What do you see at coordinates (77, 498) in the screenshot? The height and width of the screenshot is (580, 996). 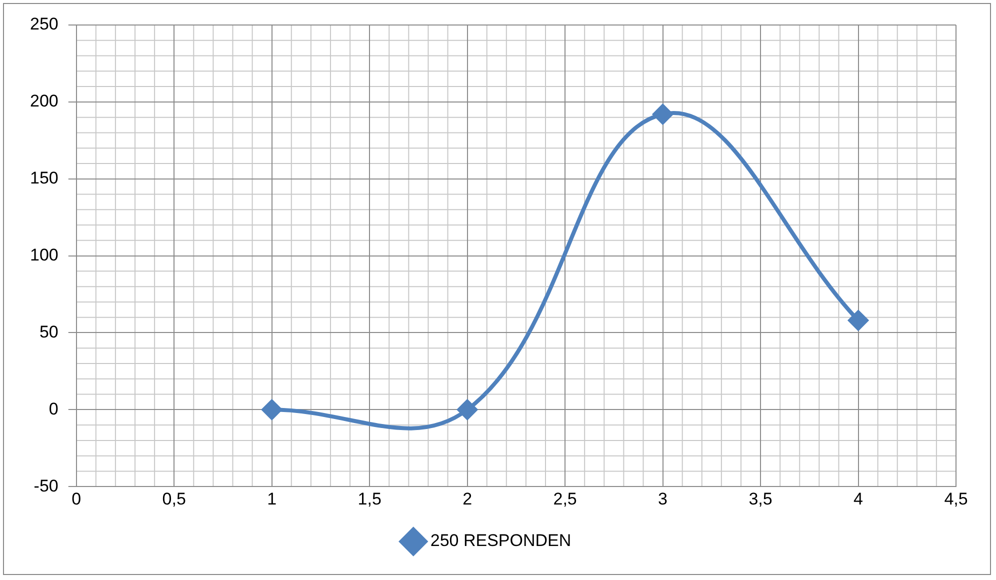 I see `x-tick-label: 0` at bounding box center [77, 498].